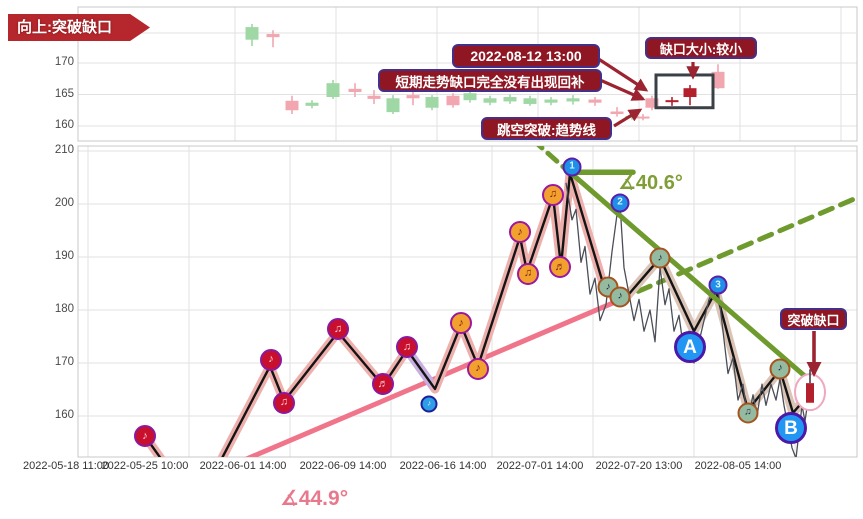  Describe the element at coordinates (145, 466) in the screenshot. I see `x-axis-tick: 2022-05-25 10:00` at that location.